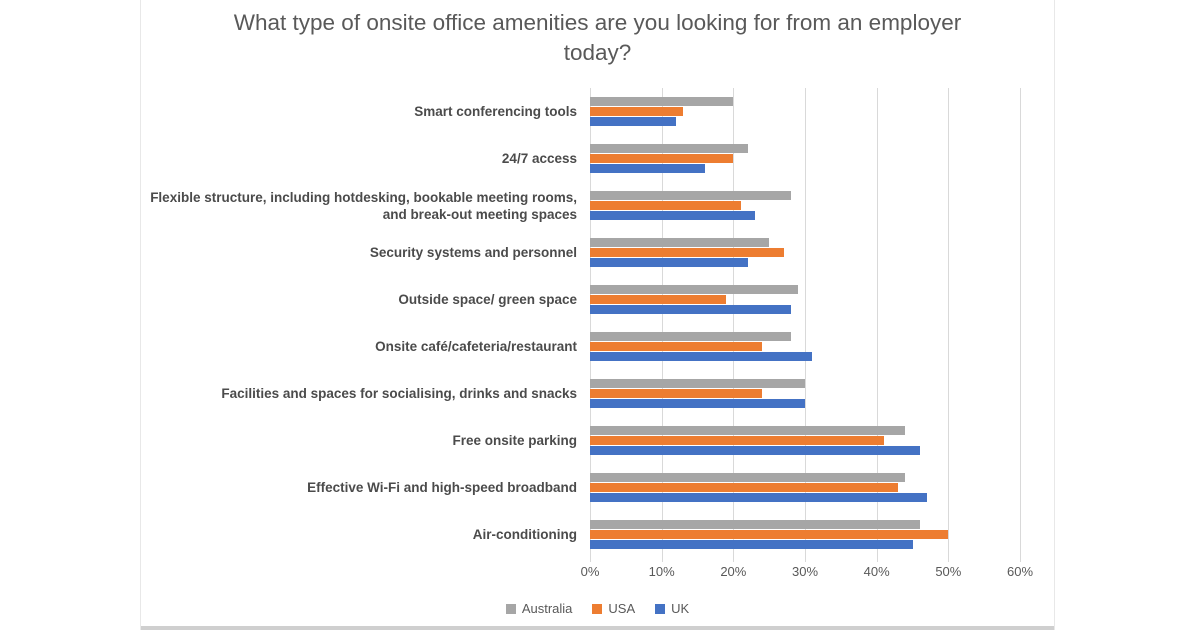  What do you see at coordinates (590, 571) in the screenshot?
I see `x-tick-label: 0%` at bounding box center [590, 571].